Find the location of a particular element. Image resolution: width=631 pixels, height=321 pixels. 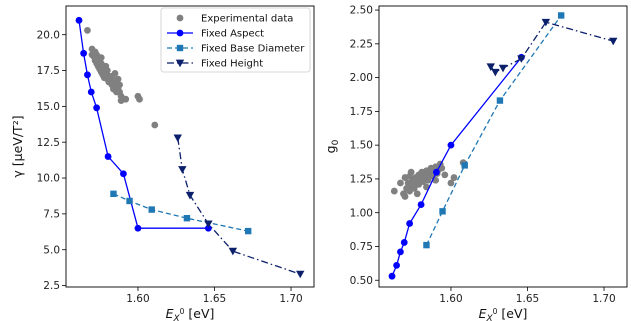

y-tick-label: 17.5 is located at coordinates (48, 71).